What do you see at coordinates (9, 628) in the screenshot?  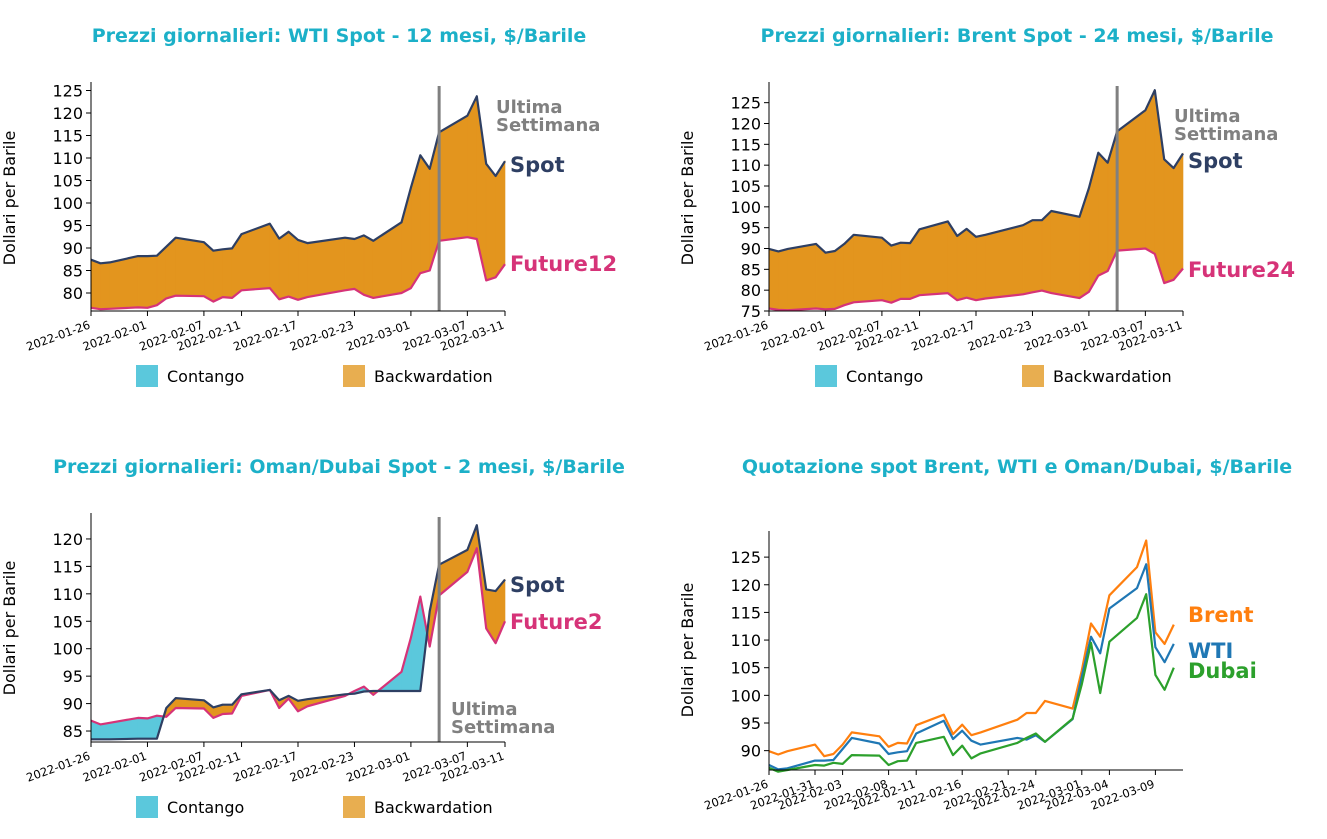 I see `y-axis-label: Dollari per Barile` at bounding box center [9, 628].